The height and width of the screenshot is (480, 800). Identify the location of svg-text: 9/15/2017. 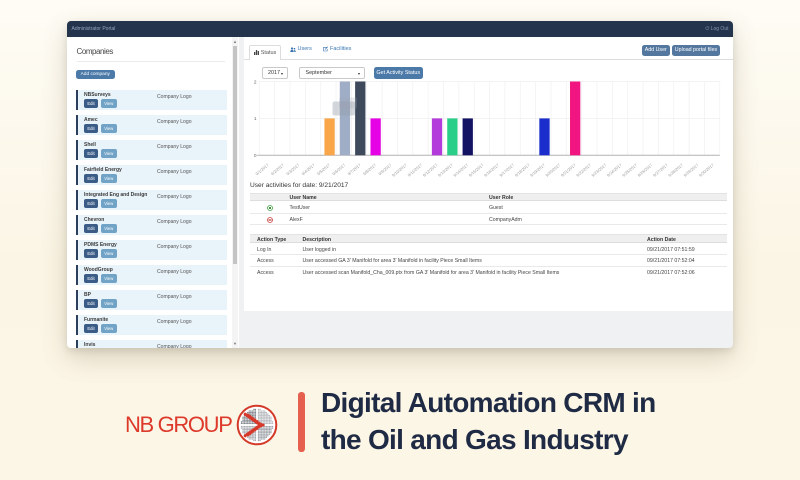
(475, 170).